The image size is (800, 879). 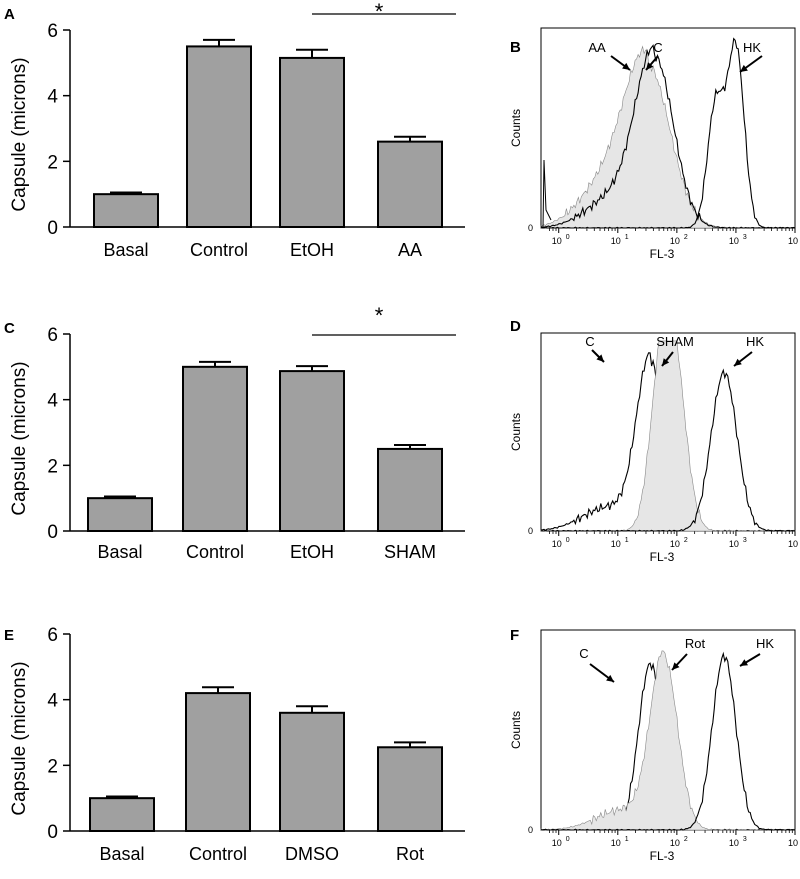 What do you see at coordinates (616, 544) in the screenshot?
I see `x-tick-base-d-1: 10` at bounding box center [616, 544].